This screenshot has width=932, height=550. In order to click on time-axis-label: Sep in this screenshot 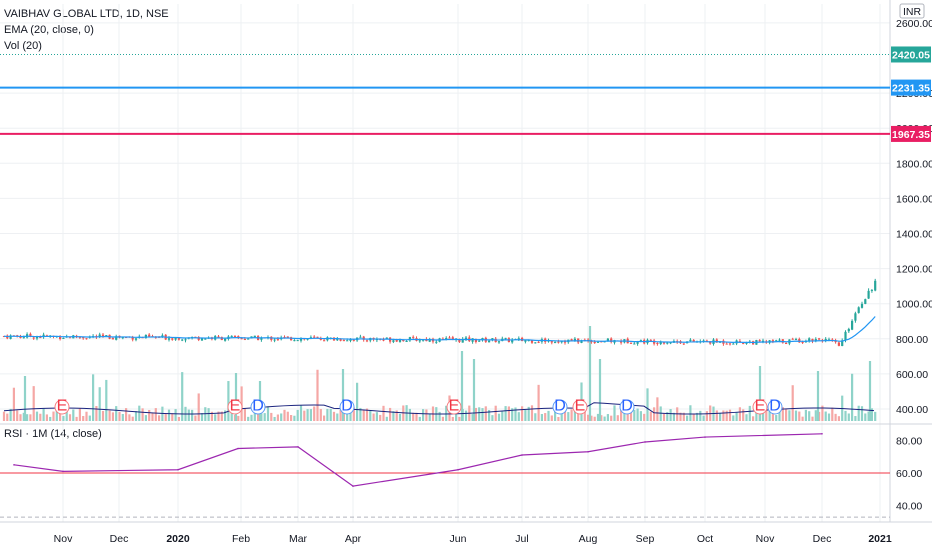, I will do `click(645, 539)`.